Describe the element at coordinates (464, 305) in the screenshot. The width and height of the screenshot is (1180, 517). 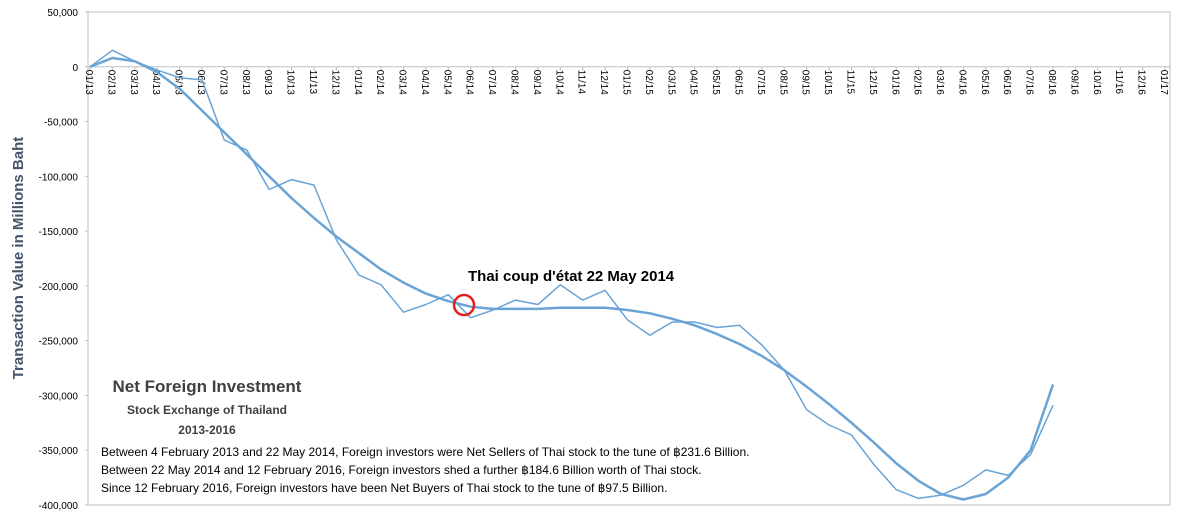
I see `annotation-circle` at that location.